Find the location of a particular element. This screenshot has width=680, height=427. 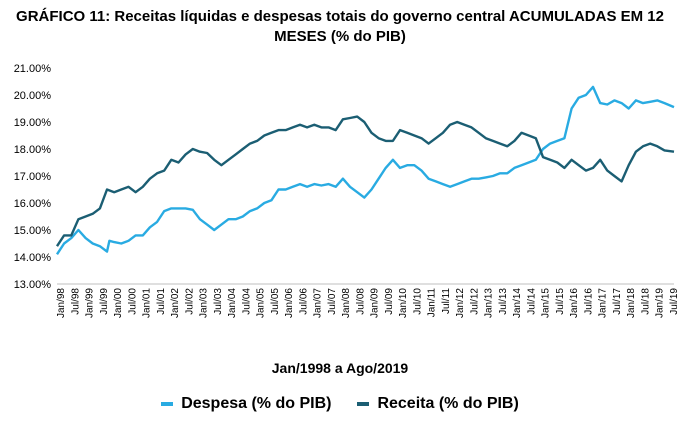

x-tick-label: Jan/06 is located at coordinates (289, 303).